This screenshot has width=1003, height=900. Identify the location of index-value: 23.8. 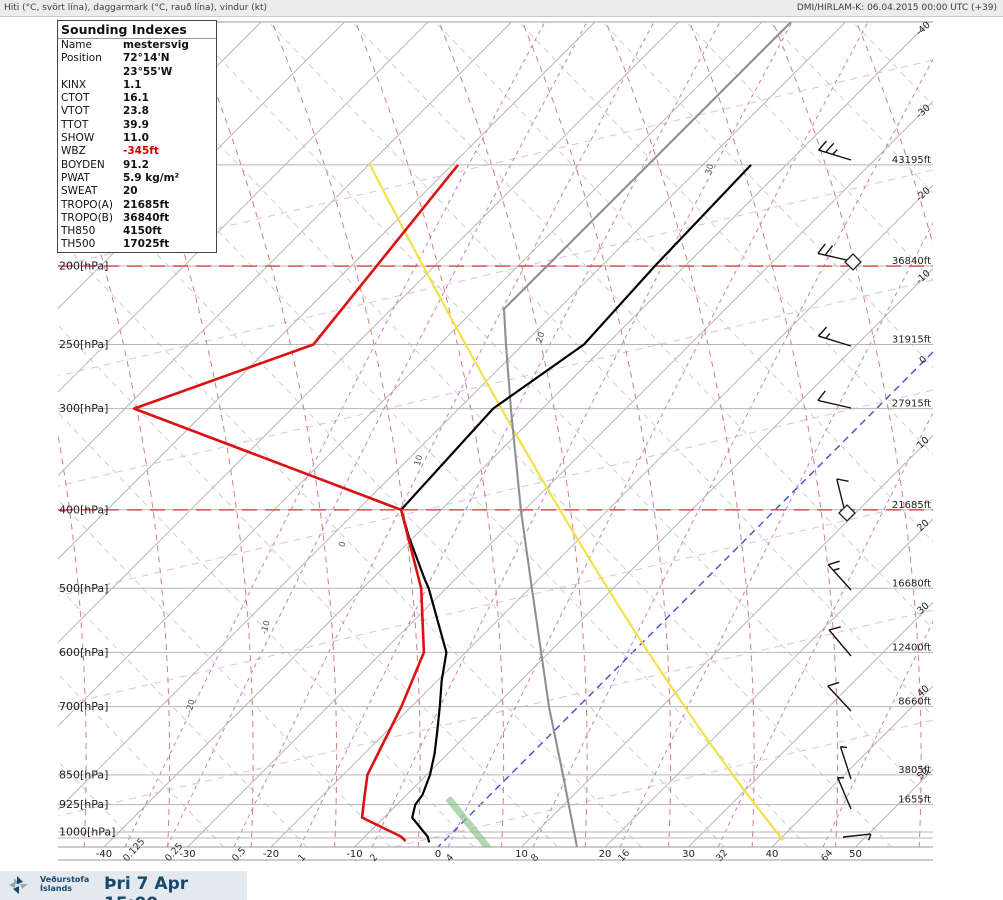
(136, 111).